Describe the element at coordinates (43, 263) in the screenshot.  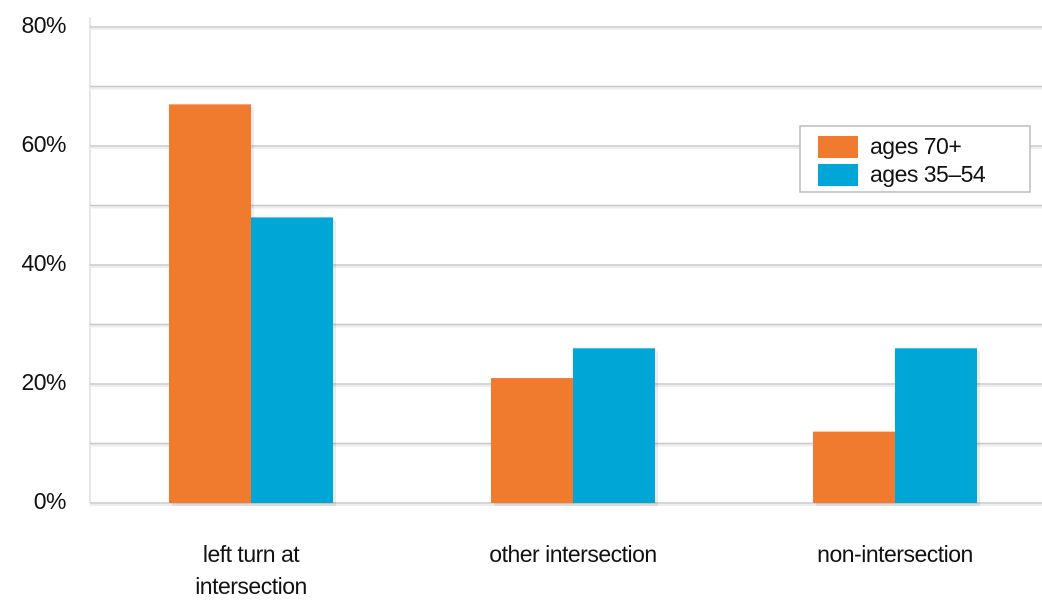
I see `y-tick-label: 40%` at that location.